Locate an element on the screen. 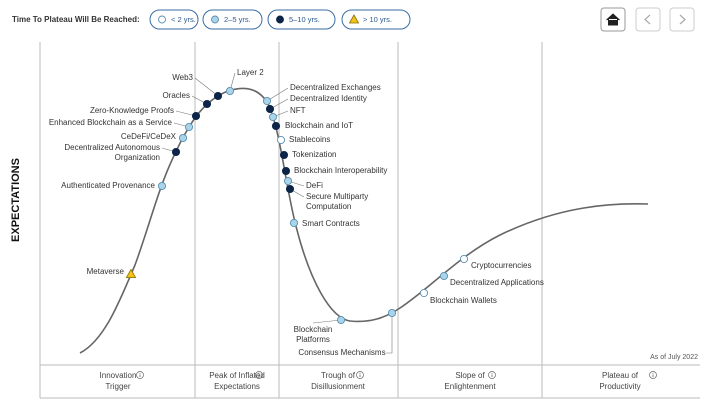 The height and width of the screenshot is (404, 712). node-label: NFT is located at coordinates (298, 110).